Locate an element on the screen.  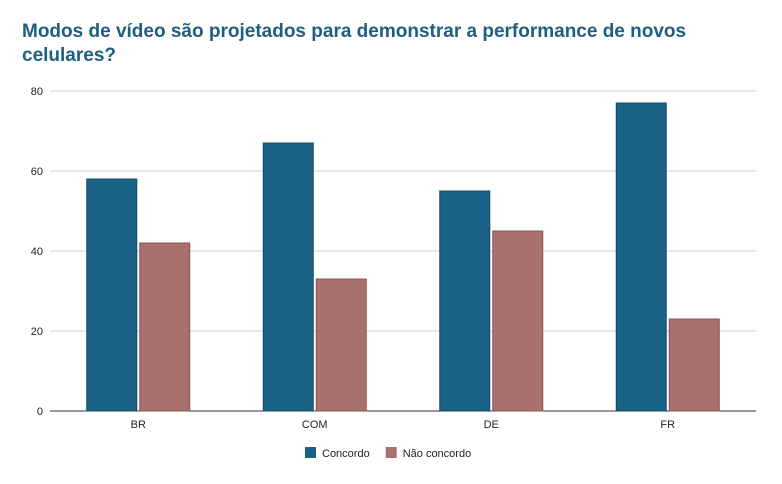
legend-swatch-nao-concordo is located at coordinates (391, 452).